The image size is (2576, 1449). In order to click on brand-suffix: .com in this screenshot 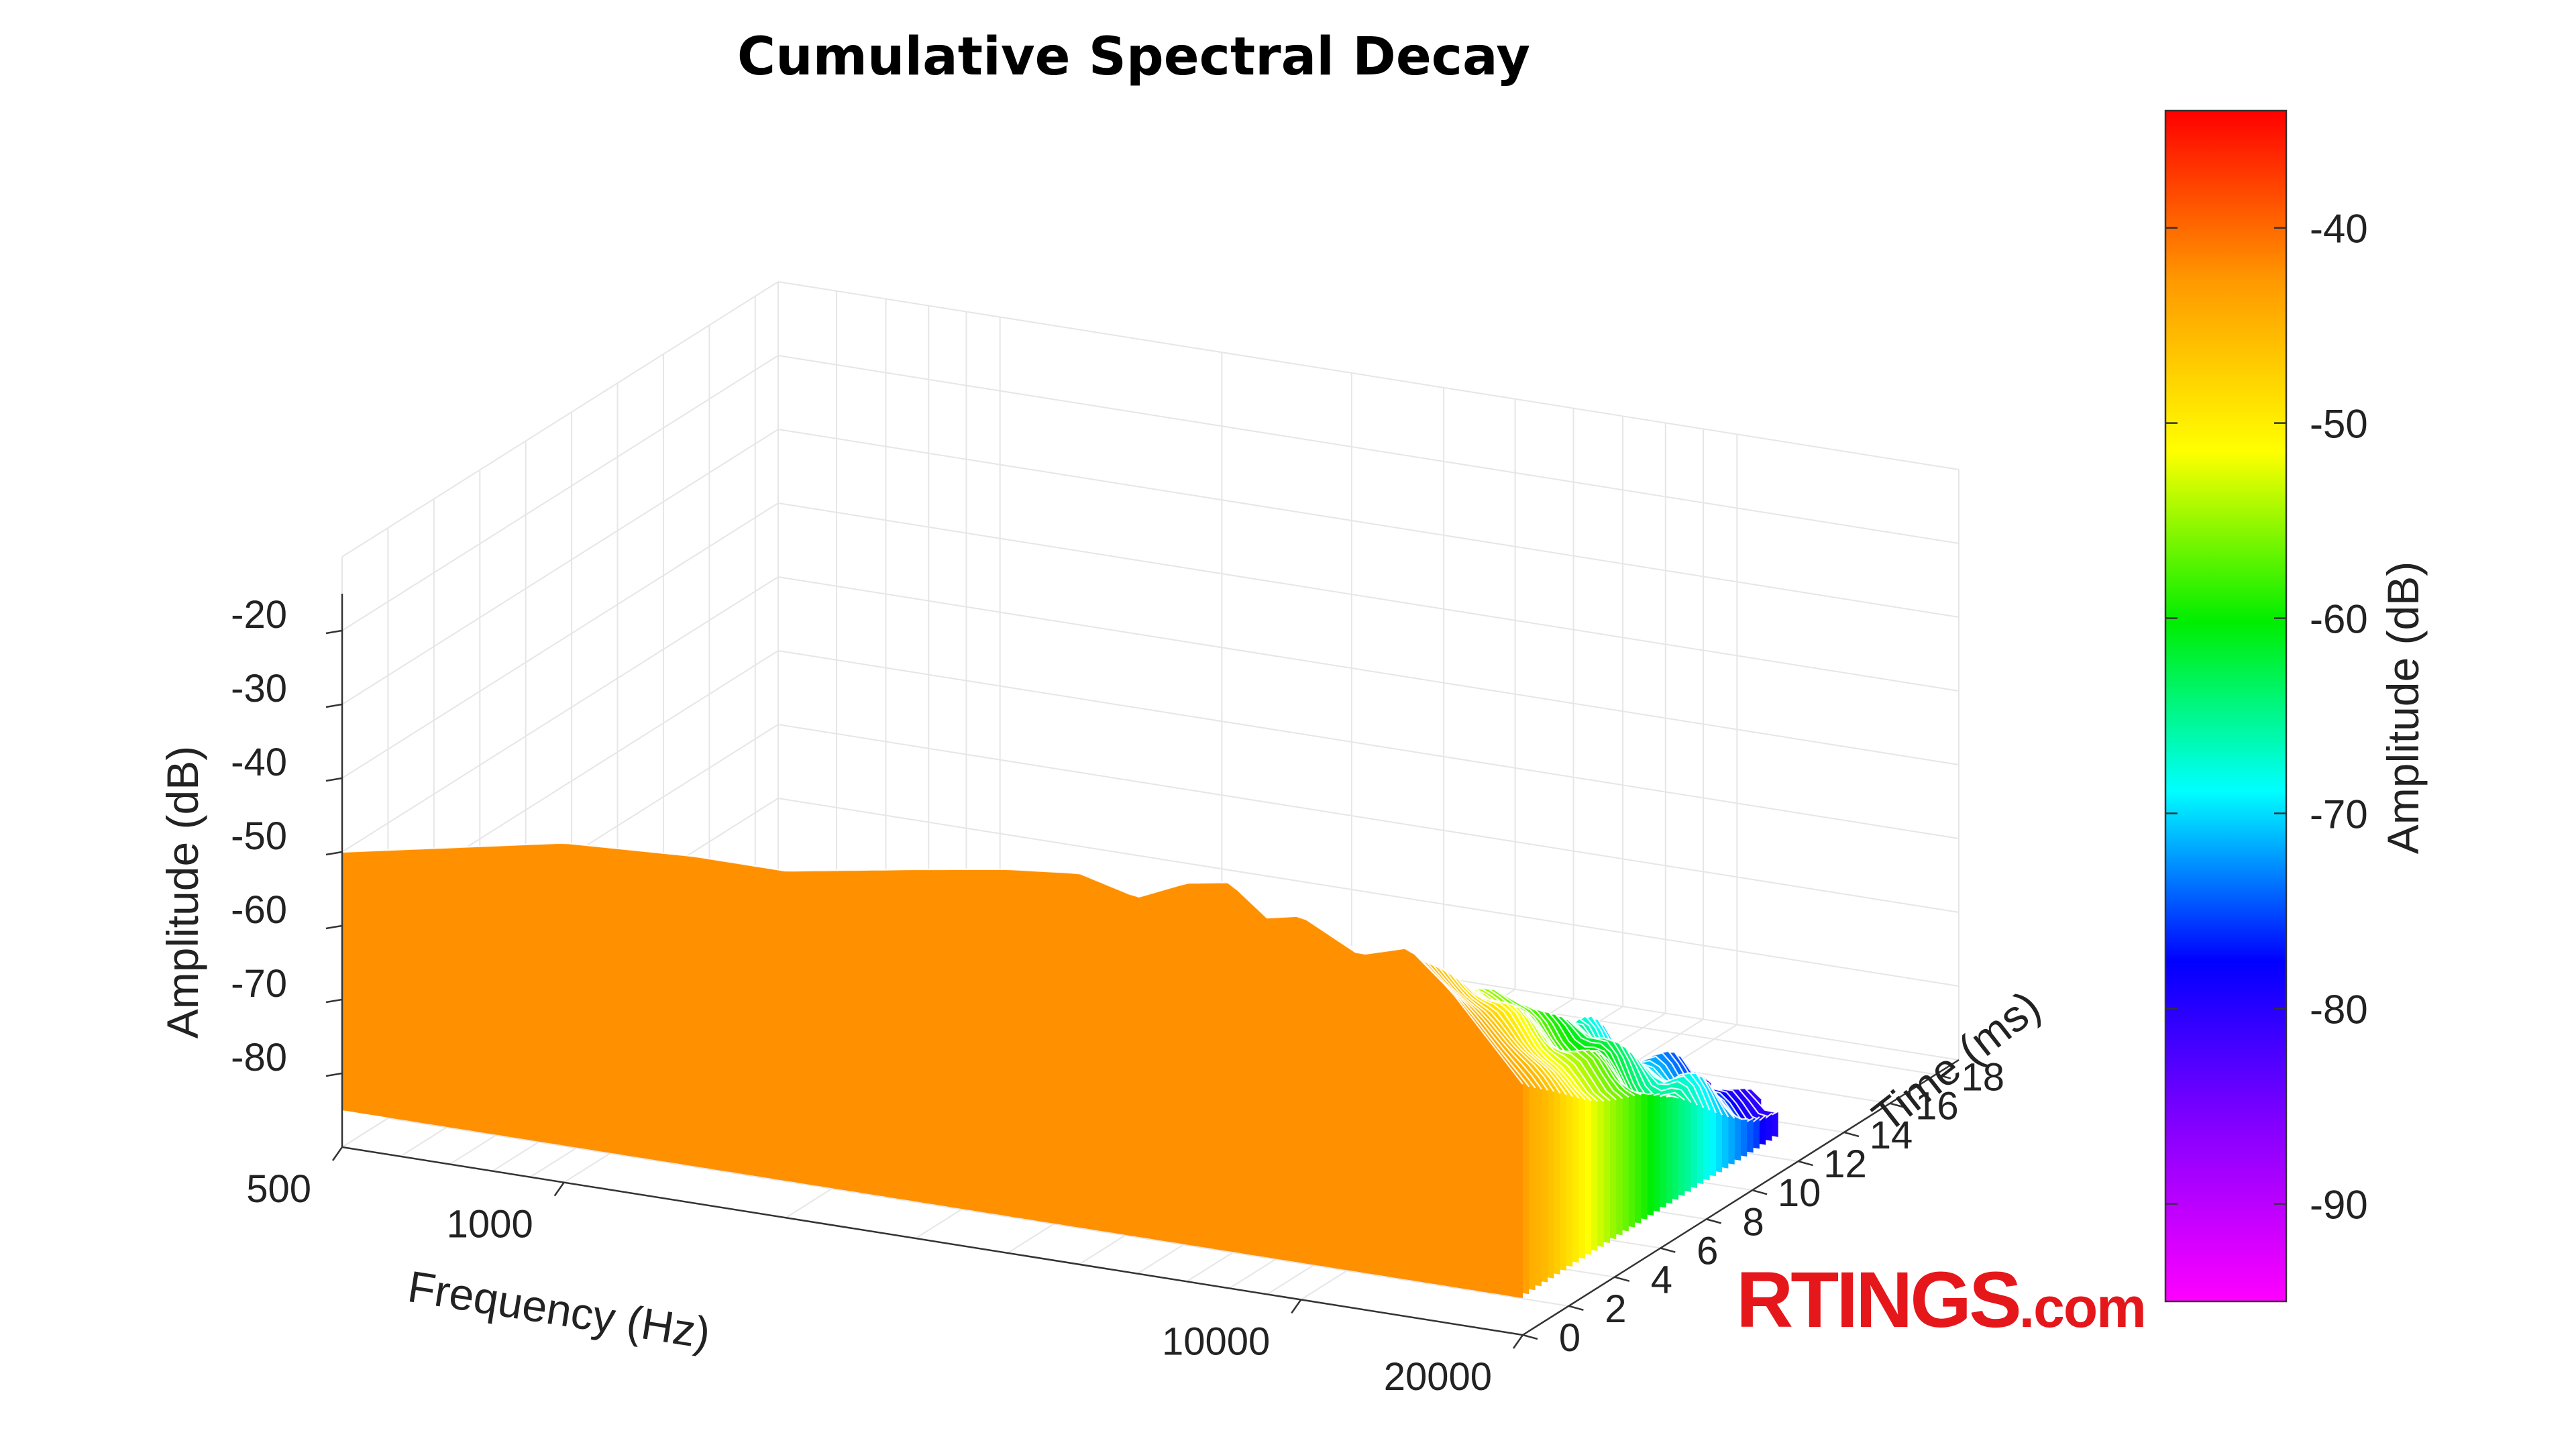, I will do `click(2083, 1307)`.